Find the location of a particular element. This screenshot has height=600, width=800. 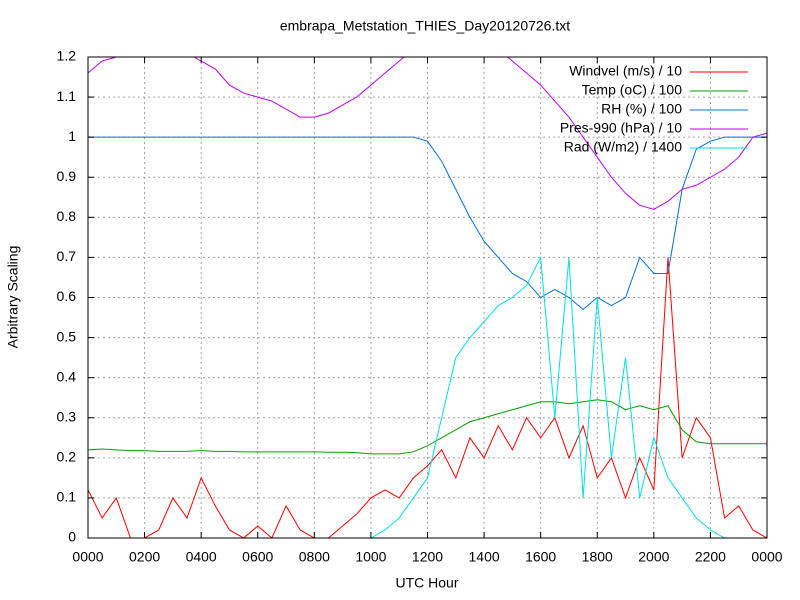

y-axis-label: Arbitrary Scaling is located at coordinates (13, 297).